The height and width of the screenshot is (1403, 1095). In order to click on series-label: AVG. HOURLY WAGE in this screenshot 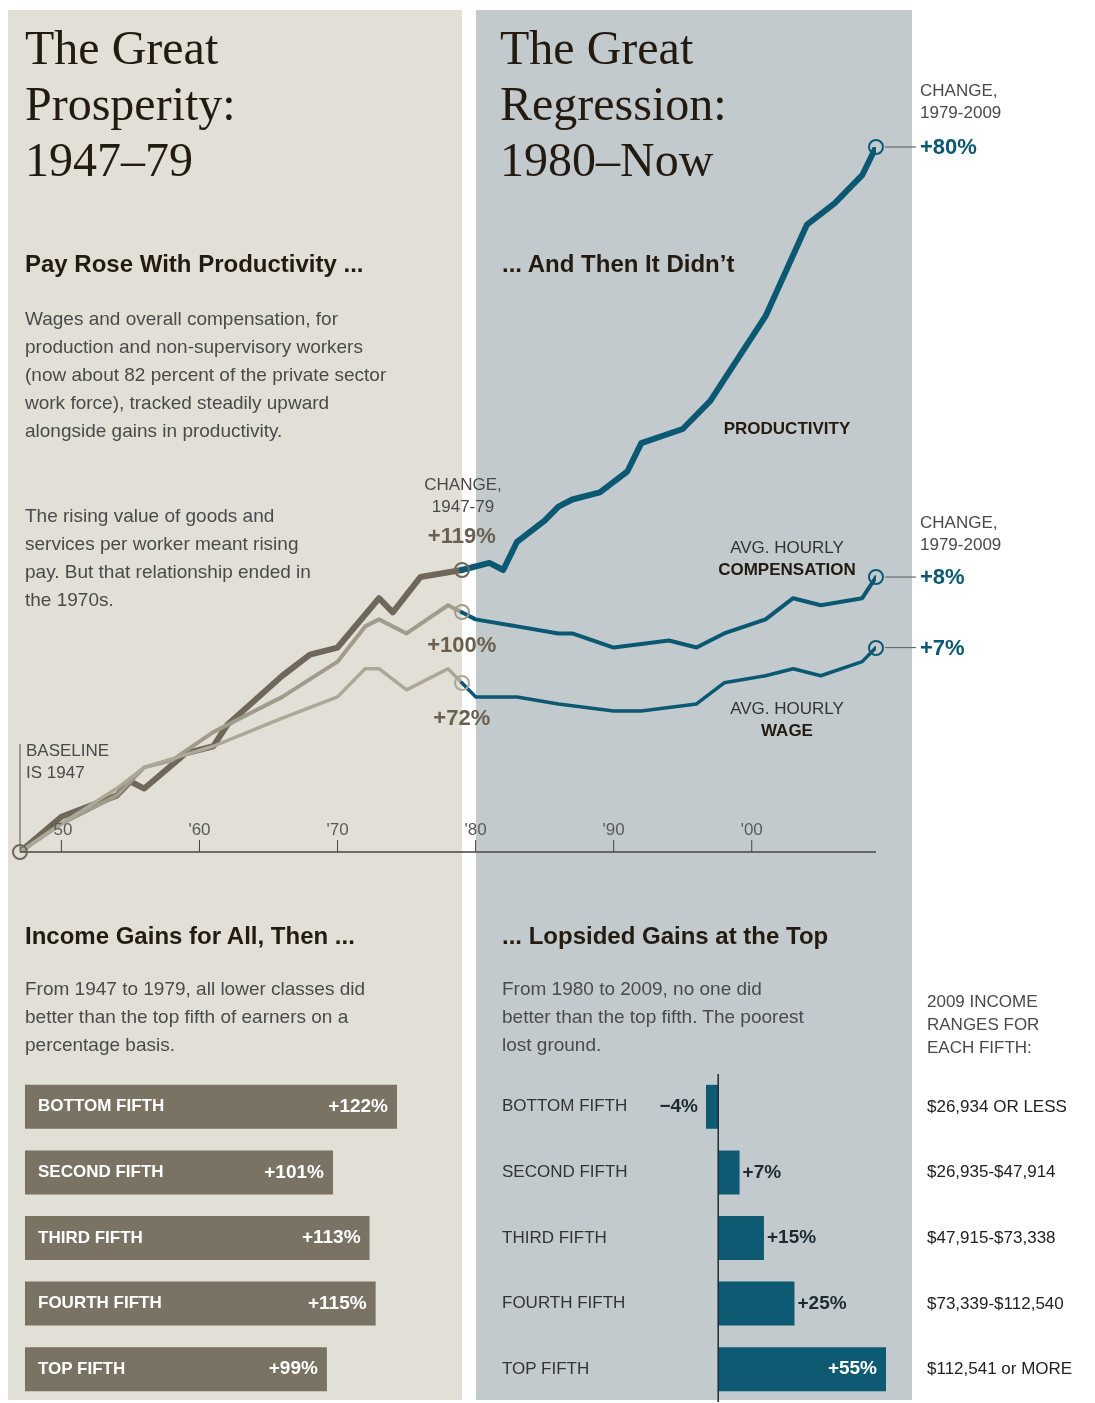, I will do `click(787, 720)`.